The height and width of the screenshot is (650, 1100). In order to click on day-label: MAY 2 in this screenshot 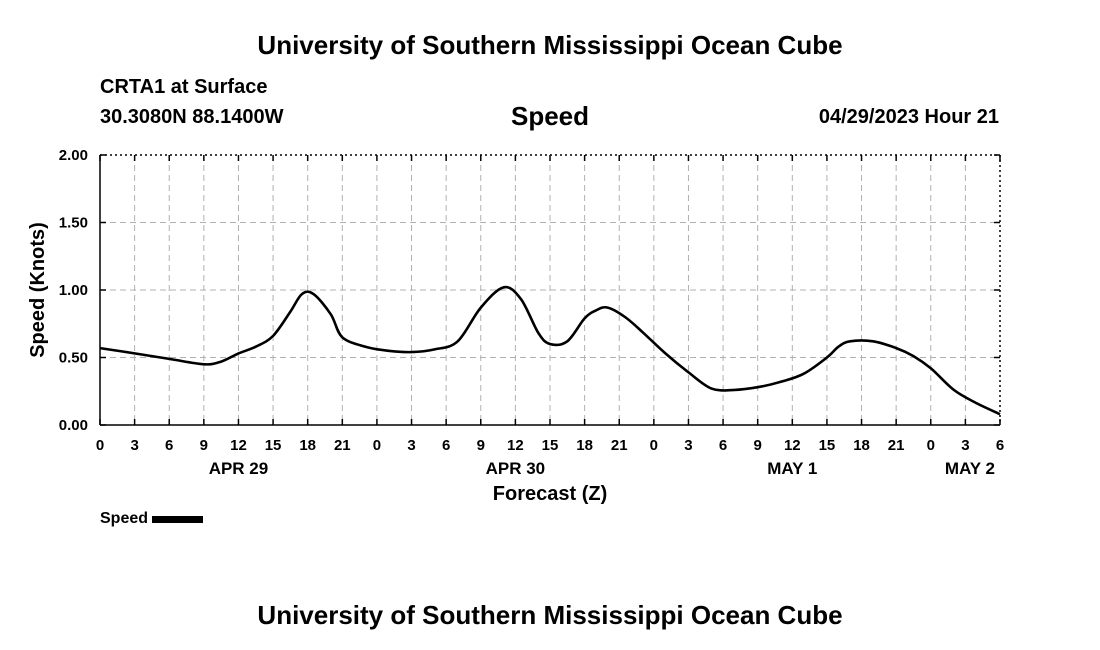, I will do `click(970, 468)`.